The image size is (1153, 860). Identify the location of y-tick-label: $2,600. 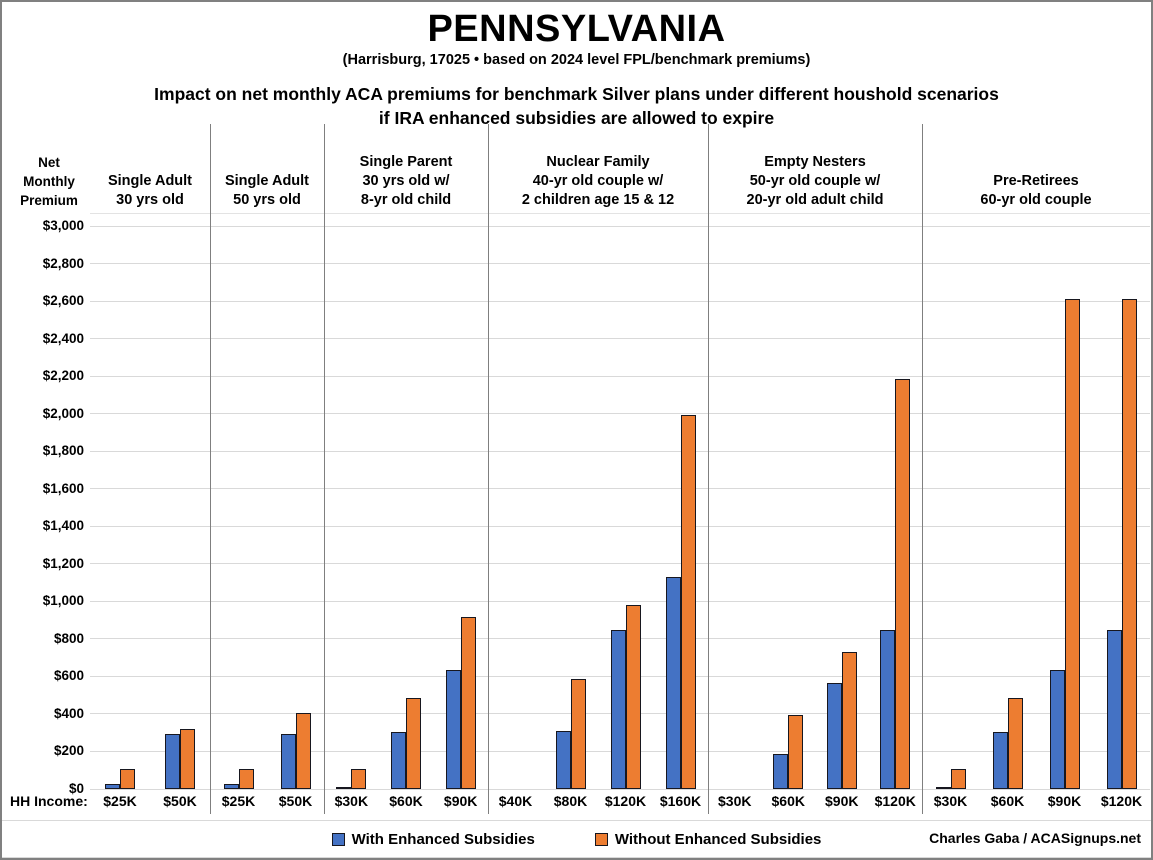
(63, 301).